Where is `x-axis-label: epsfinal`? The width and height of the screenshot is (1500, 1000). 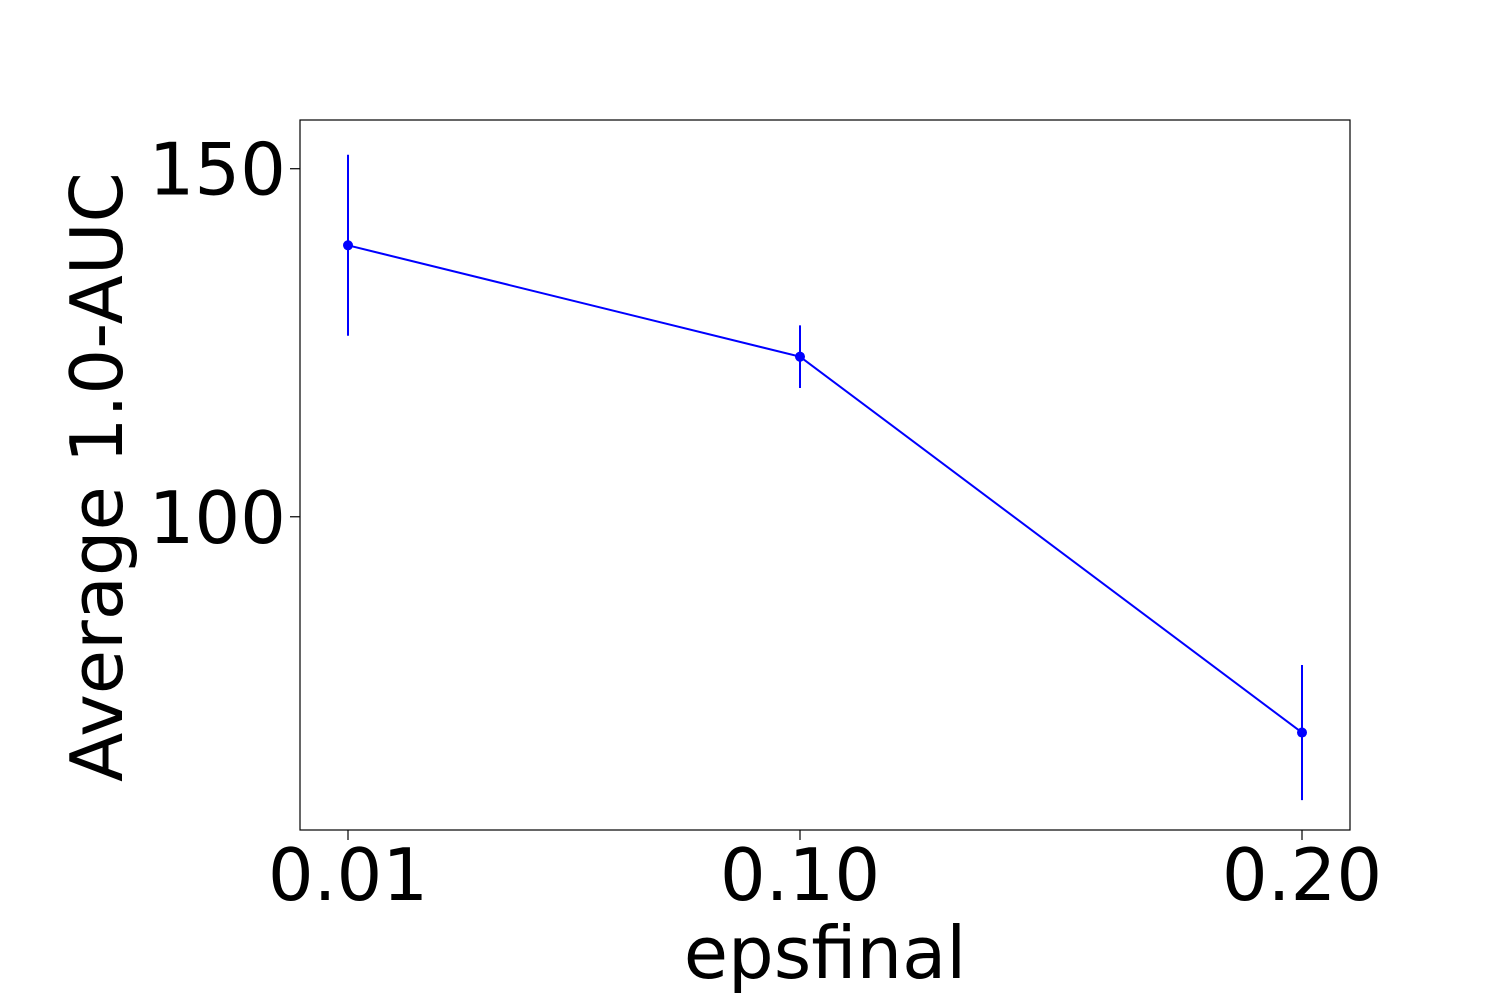 x-axis-label: epsfinal is located at coordinates (825, 953).